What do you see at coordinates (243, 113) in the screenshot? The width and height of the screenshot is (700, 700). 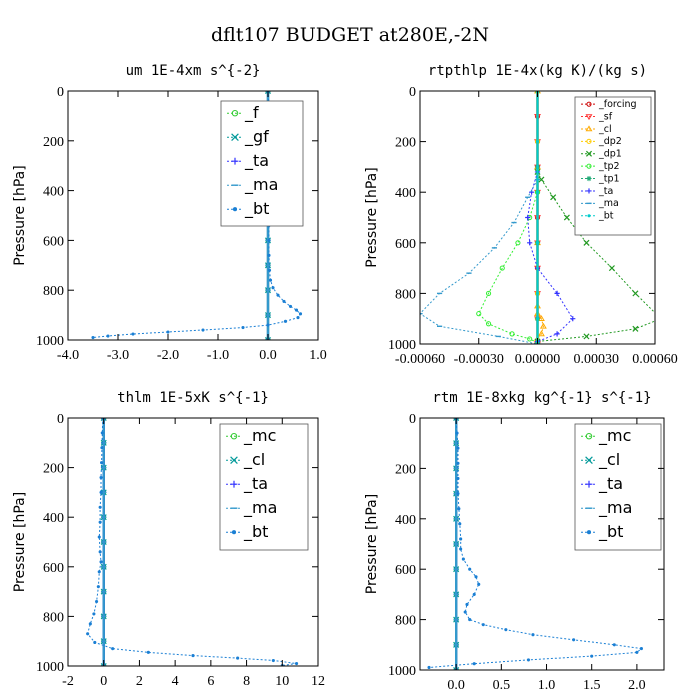 I see `legend-entry: _f` at bounding box center [243, 113].